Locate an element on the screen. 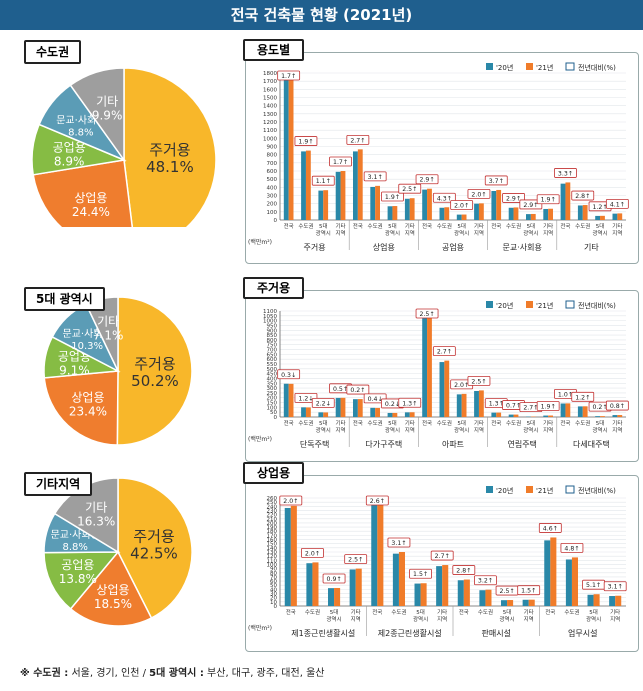 The height and width of the screenshot is (691, 643). group-label: 공업용 is located at coordinates (453, 247).